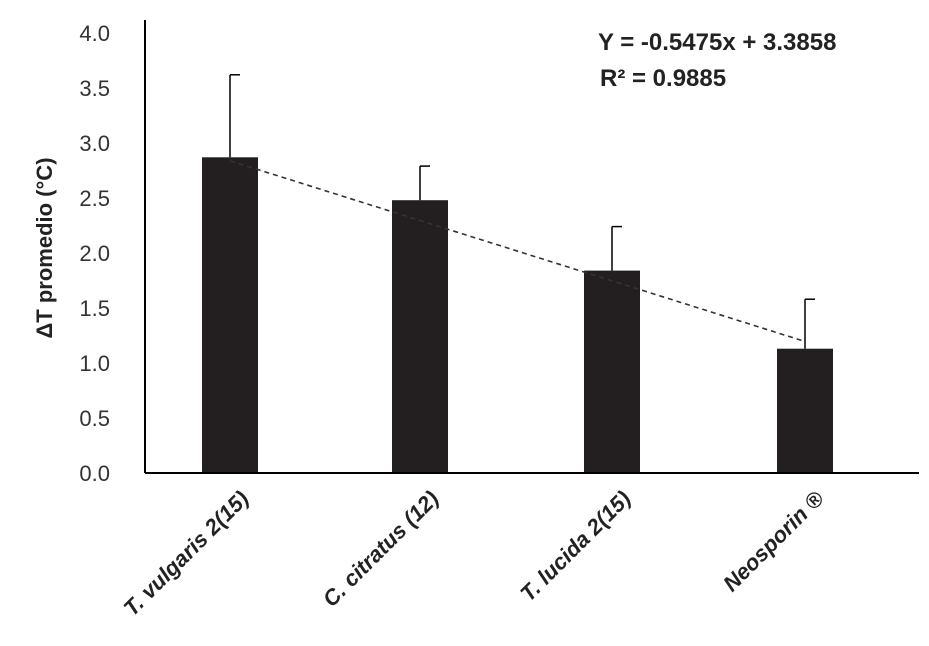 This screenshot has width=929, height=646. What do you see at coordinates (94, 33) in the screenshot?
I see `y-tick-label: 4.0` at bounding box center [94, 33].